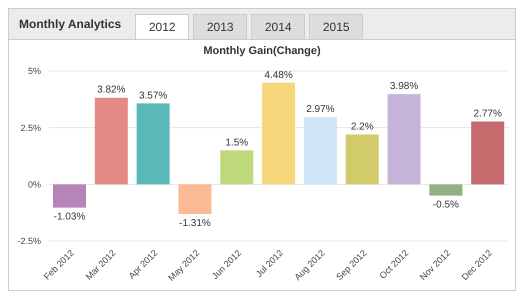 This screenshot has height=299, width=524. I want to click on data-label: 2.77%, so click(488, 114).